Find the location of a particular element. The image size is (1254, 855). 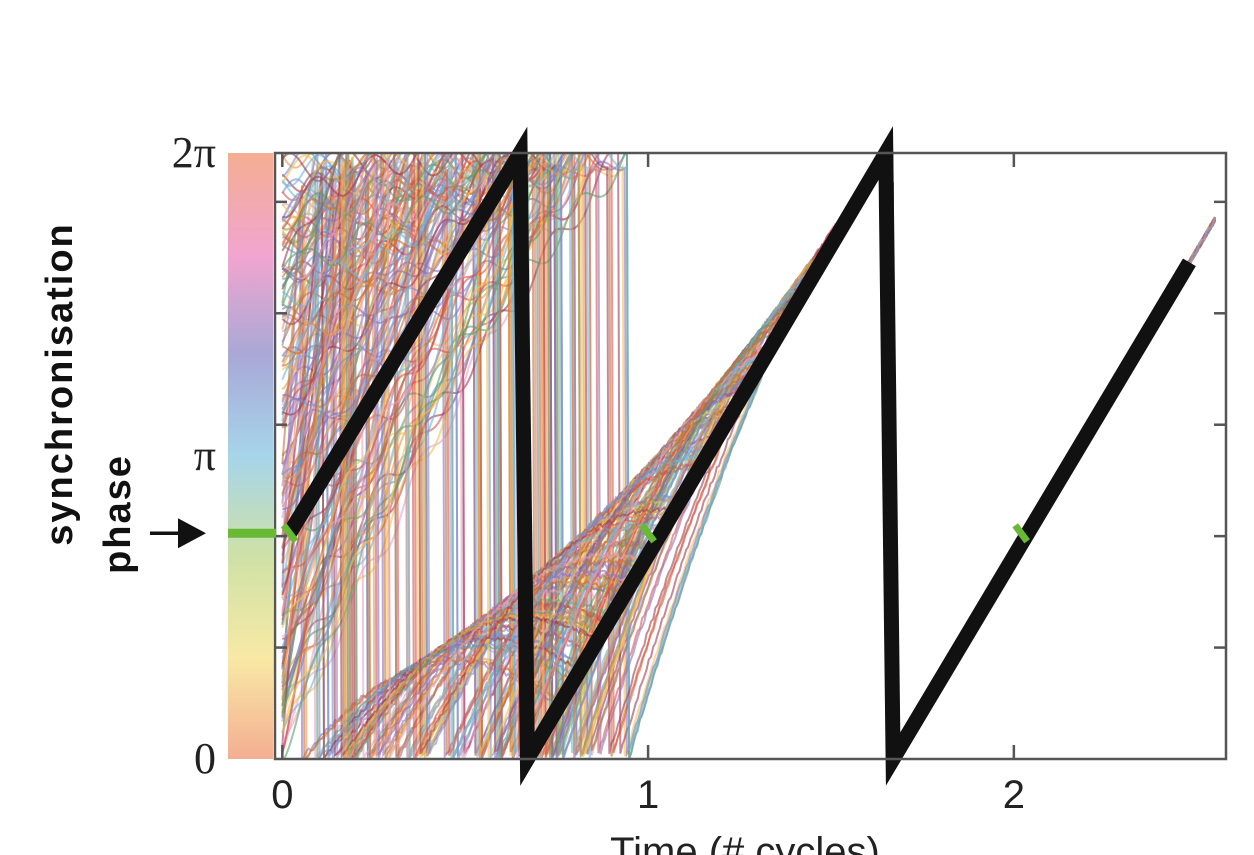

y-tick-label: π is located at coordinates (205, 455).